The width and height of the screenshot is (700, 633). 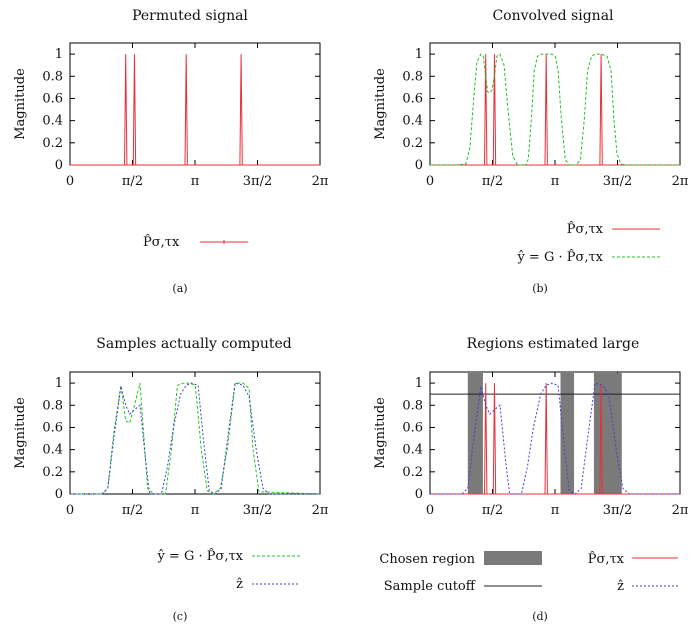 What do you see at coordinates (419, 54) in the screenshot?
I see `panel-b-ytick-label-5: 1` at bounding box center [419, 54].